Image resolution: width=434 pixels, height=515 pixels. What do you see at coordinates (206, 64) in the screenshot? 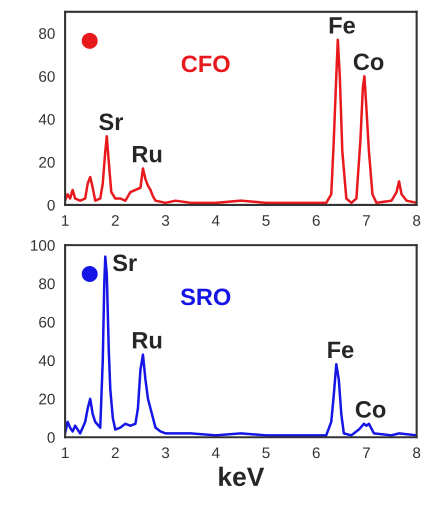
I see `text: CFO` at bounding box center [206, 64].